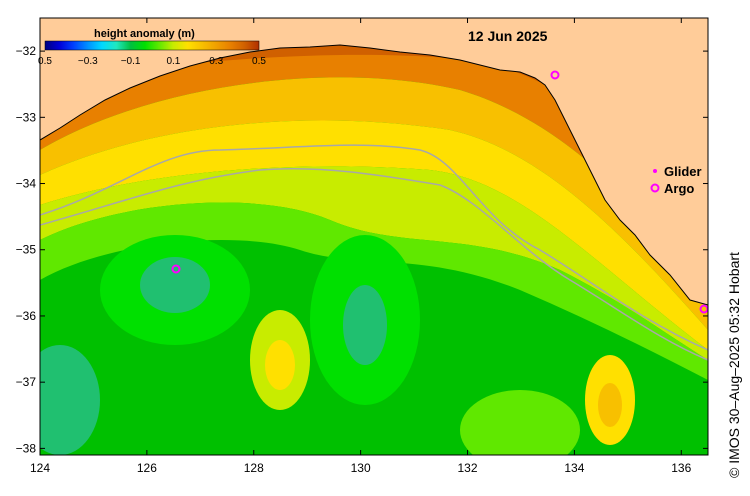 This screenshot has width=750, height=496. I want to click on colorbar-bar, so click(152, 45).